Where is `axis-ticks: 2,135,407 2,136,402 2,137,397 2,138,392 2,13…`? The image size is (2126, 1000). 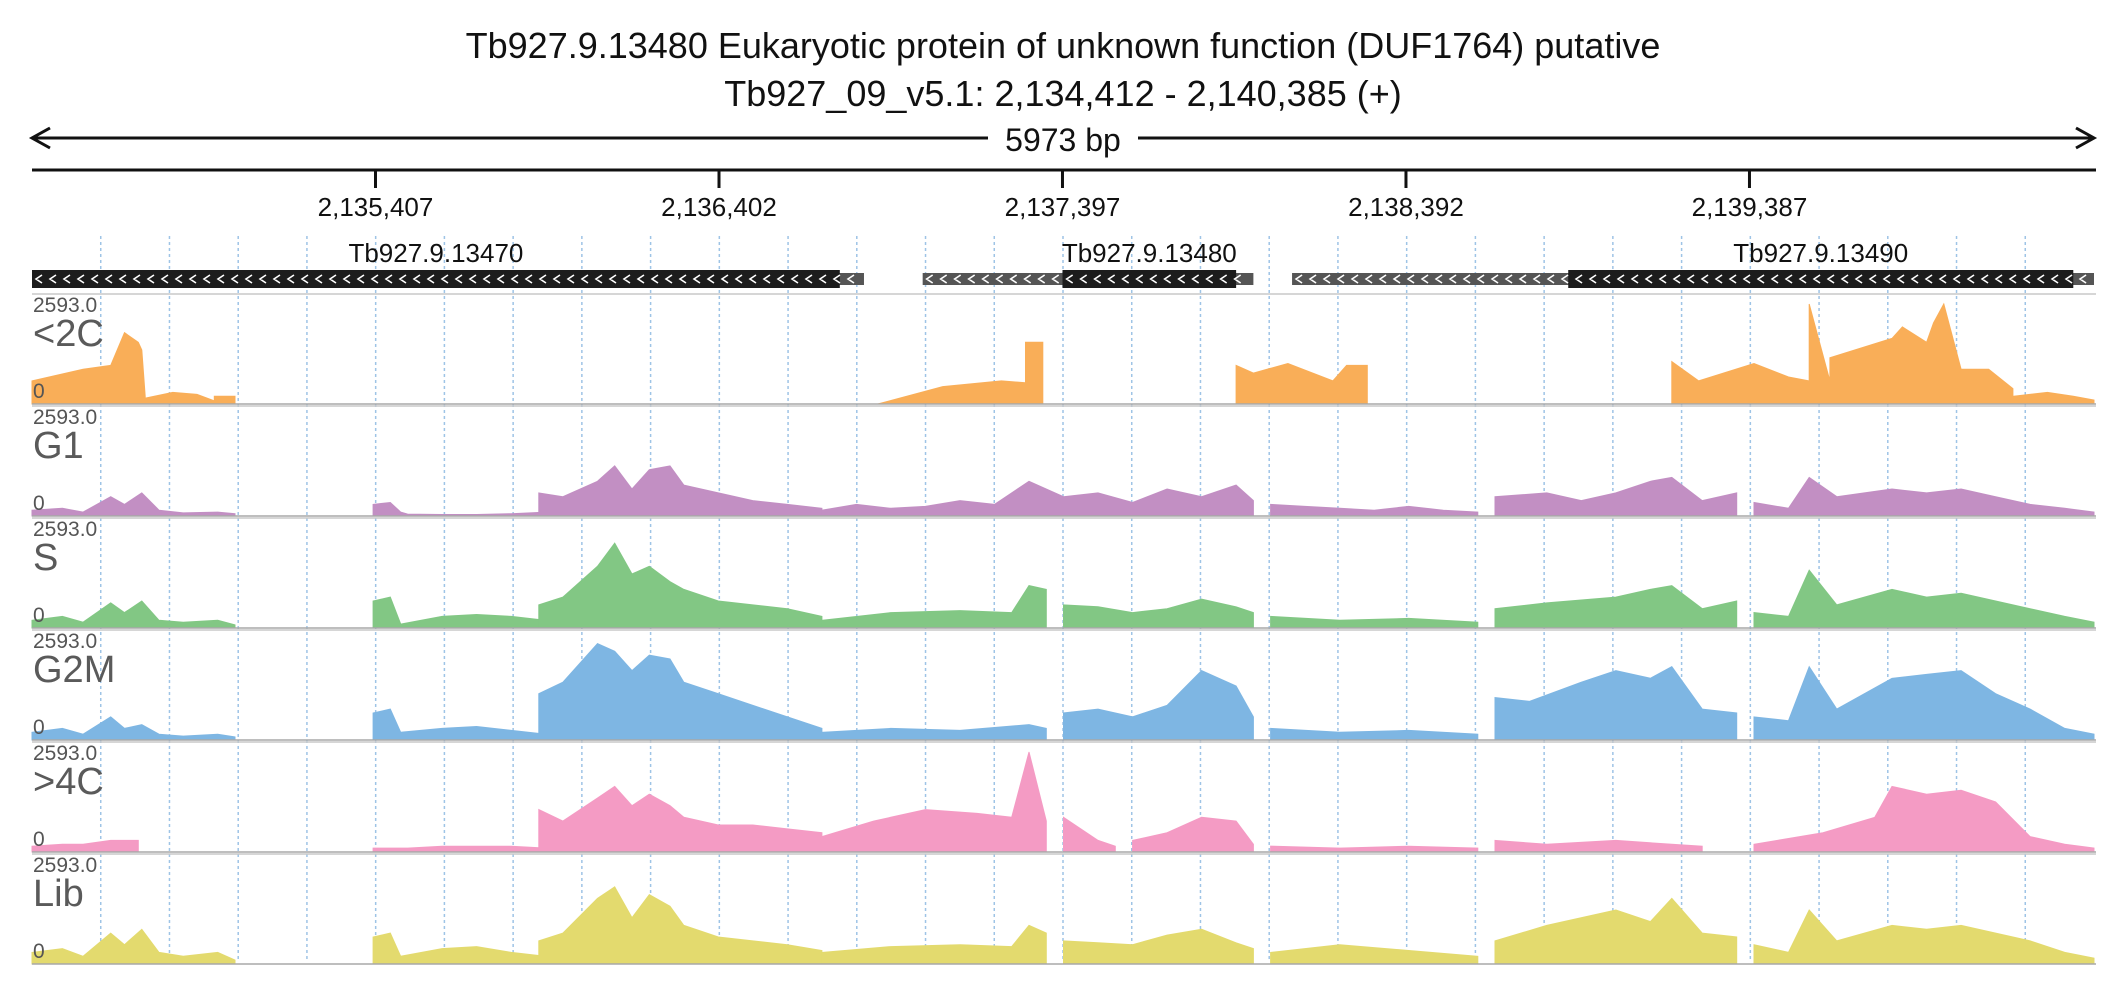
axis-ticks: 2,135,407 2,136,402 2,137,397 2,138,392 2,13… is located at coordinates (1063, 196).